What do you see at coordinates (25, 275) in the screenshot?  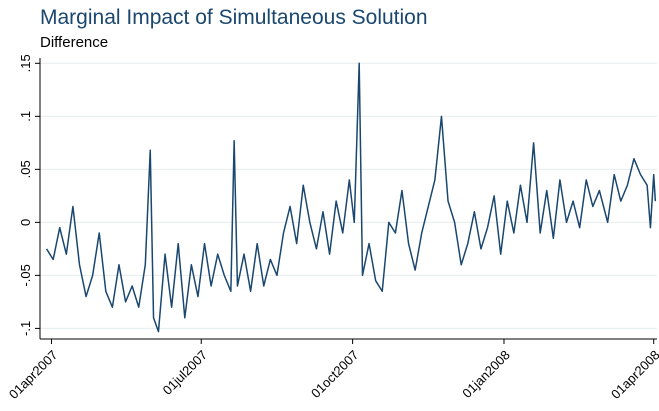 I see `y-tick-label: -.05` at bounding box center [25, 275].